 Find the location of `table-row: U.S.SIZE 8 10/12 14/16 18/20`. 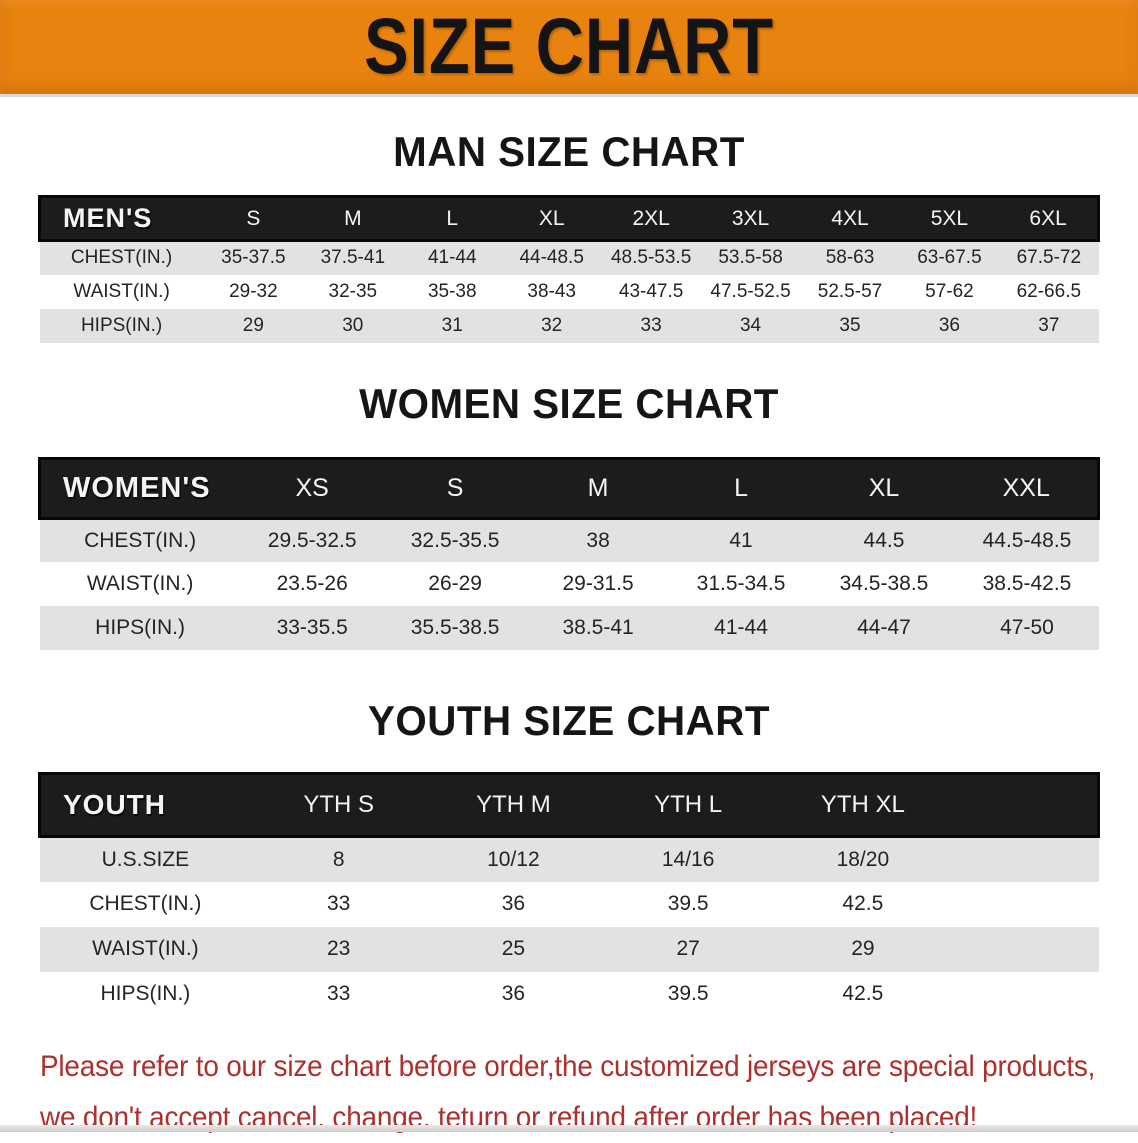

table-row: U.S.SIZE 8 10/12 14/16 18/20 is located at coordinates (569, 859).